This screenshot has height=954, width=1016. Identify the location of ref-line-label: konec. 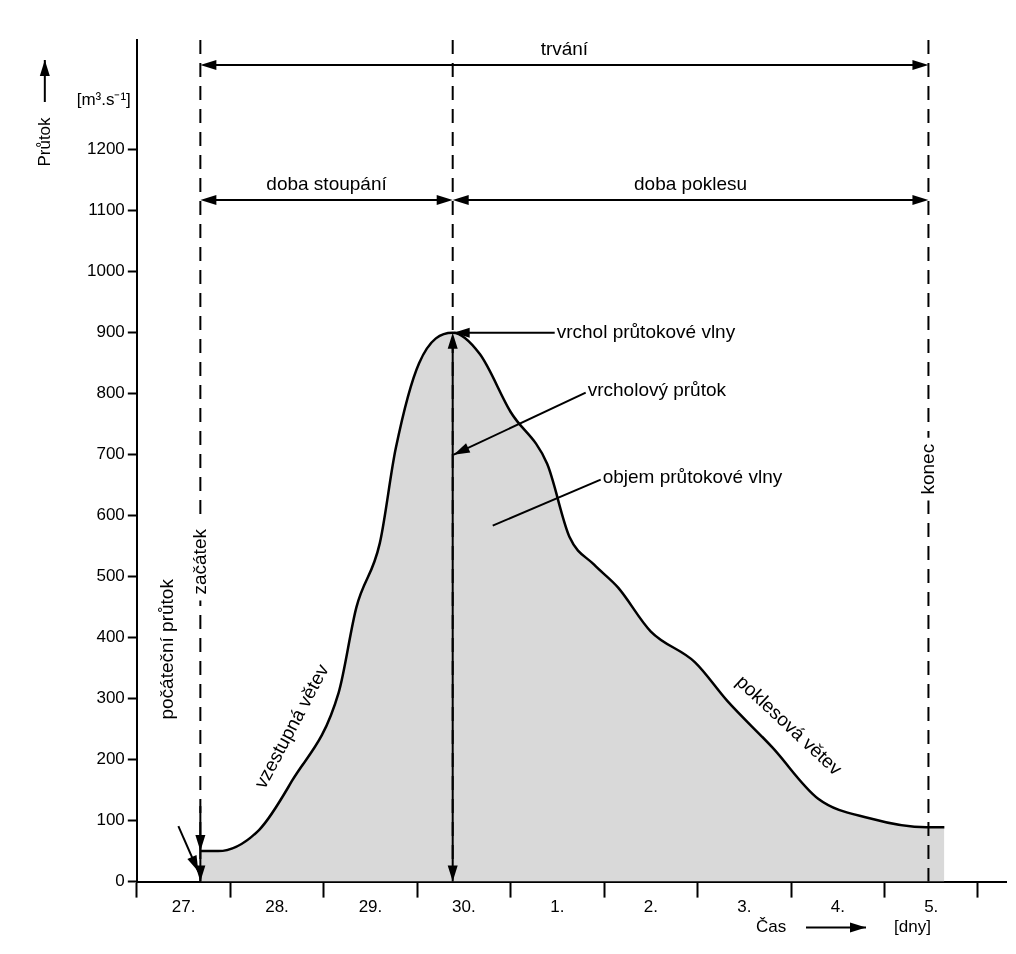
(927, 469).